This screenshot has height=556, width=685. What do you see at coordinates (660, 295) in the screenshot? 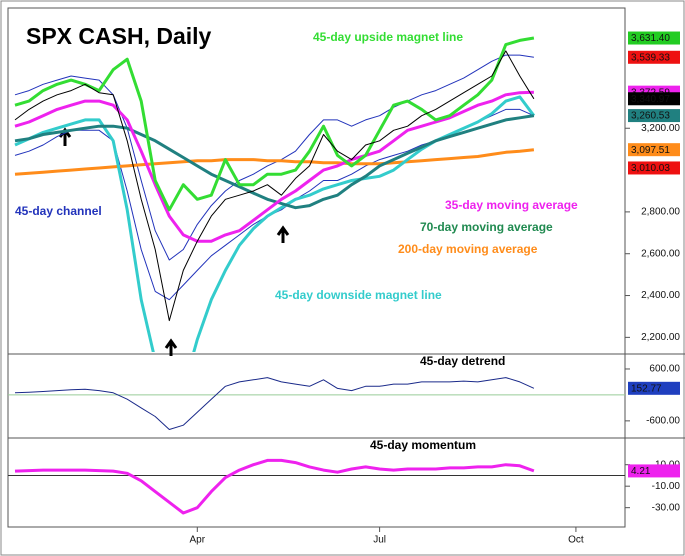
I see `y-tick-label: 2,400.00` at bounding box center [660, 295].